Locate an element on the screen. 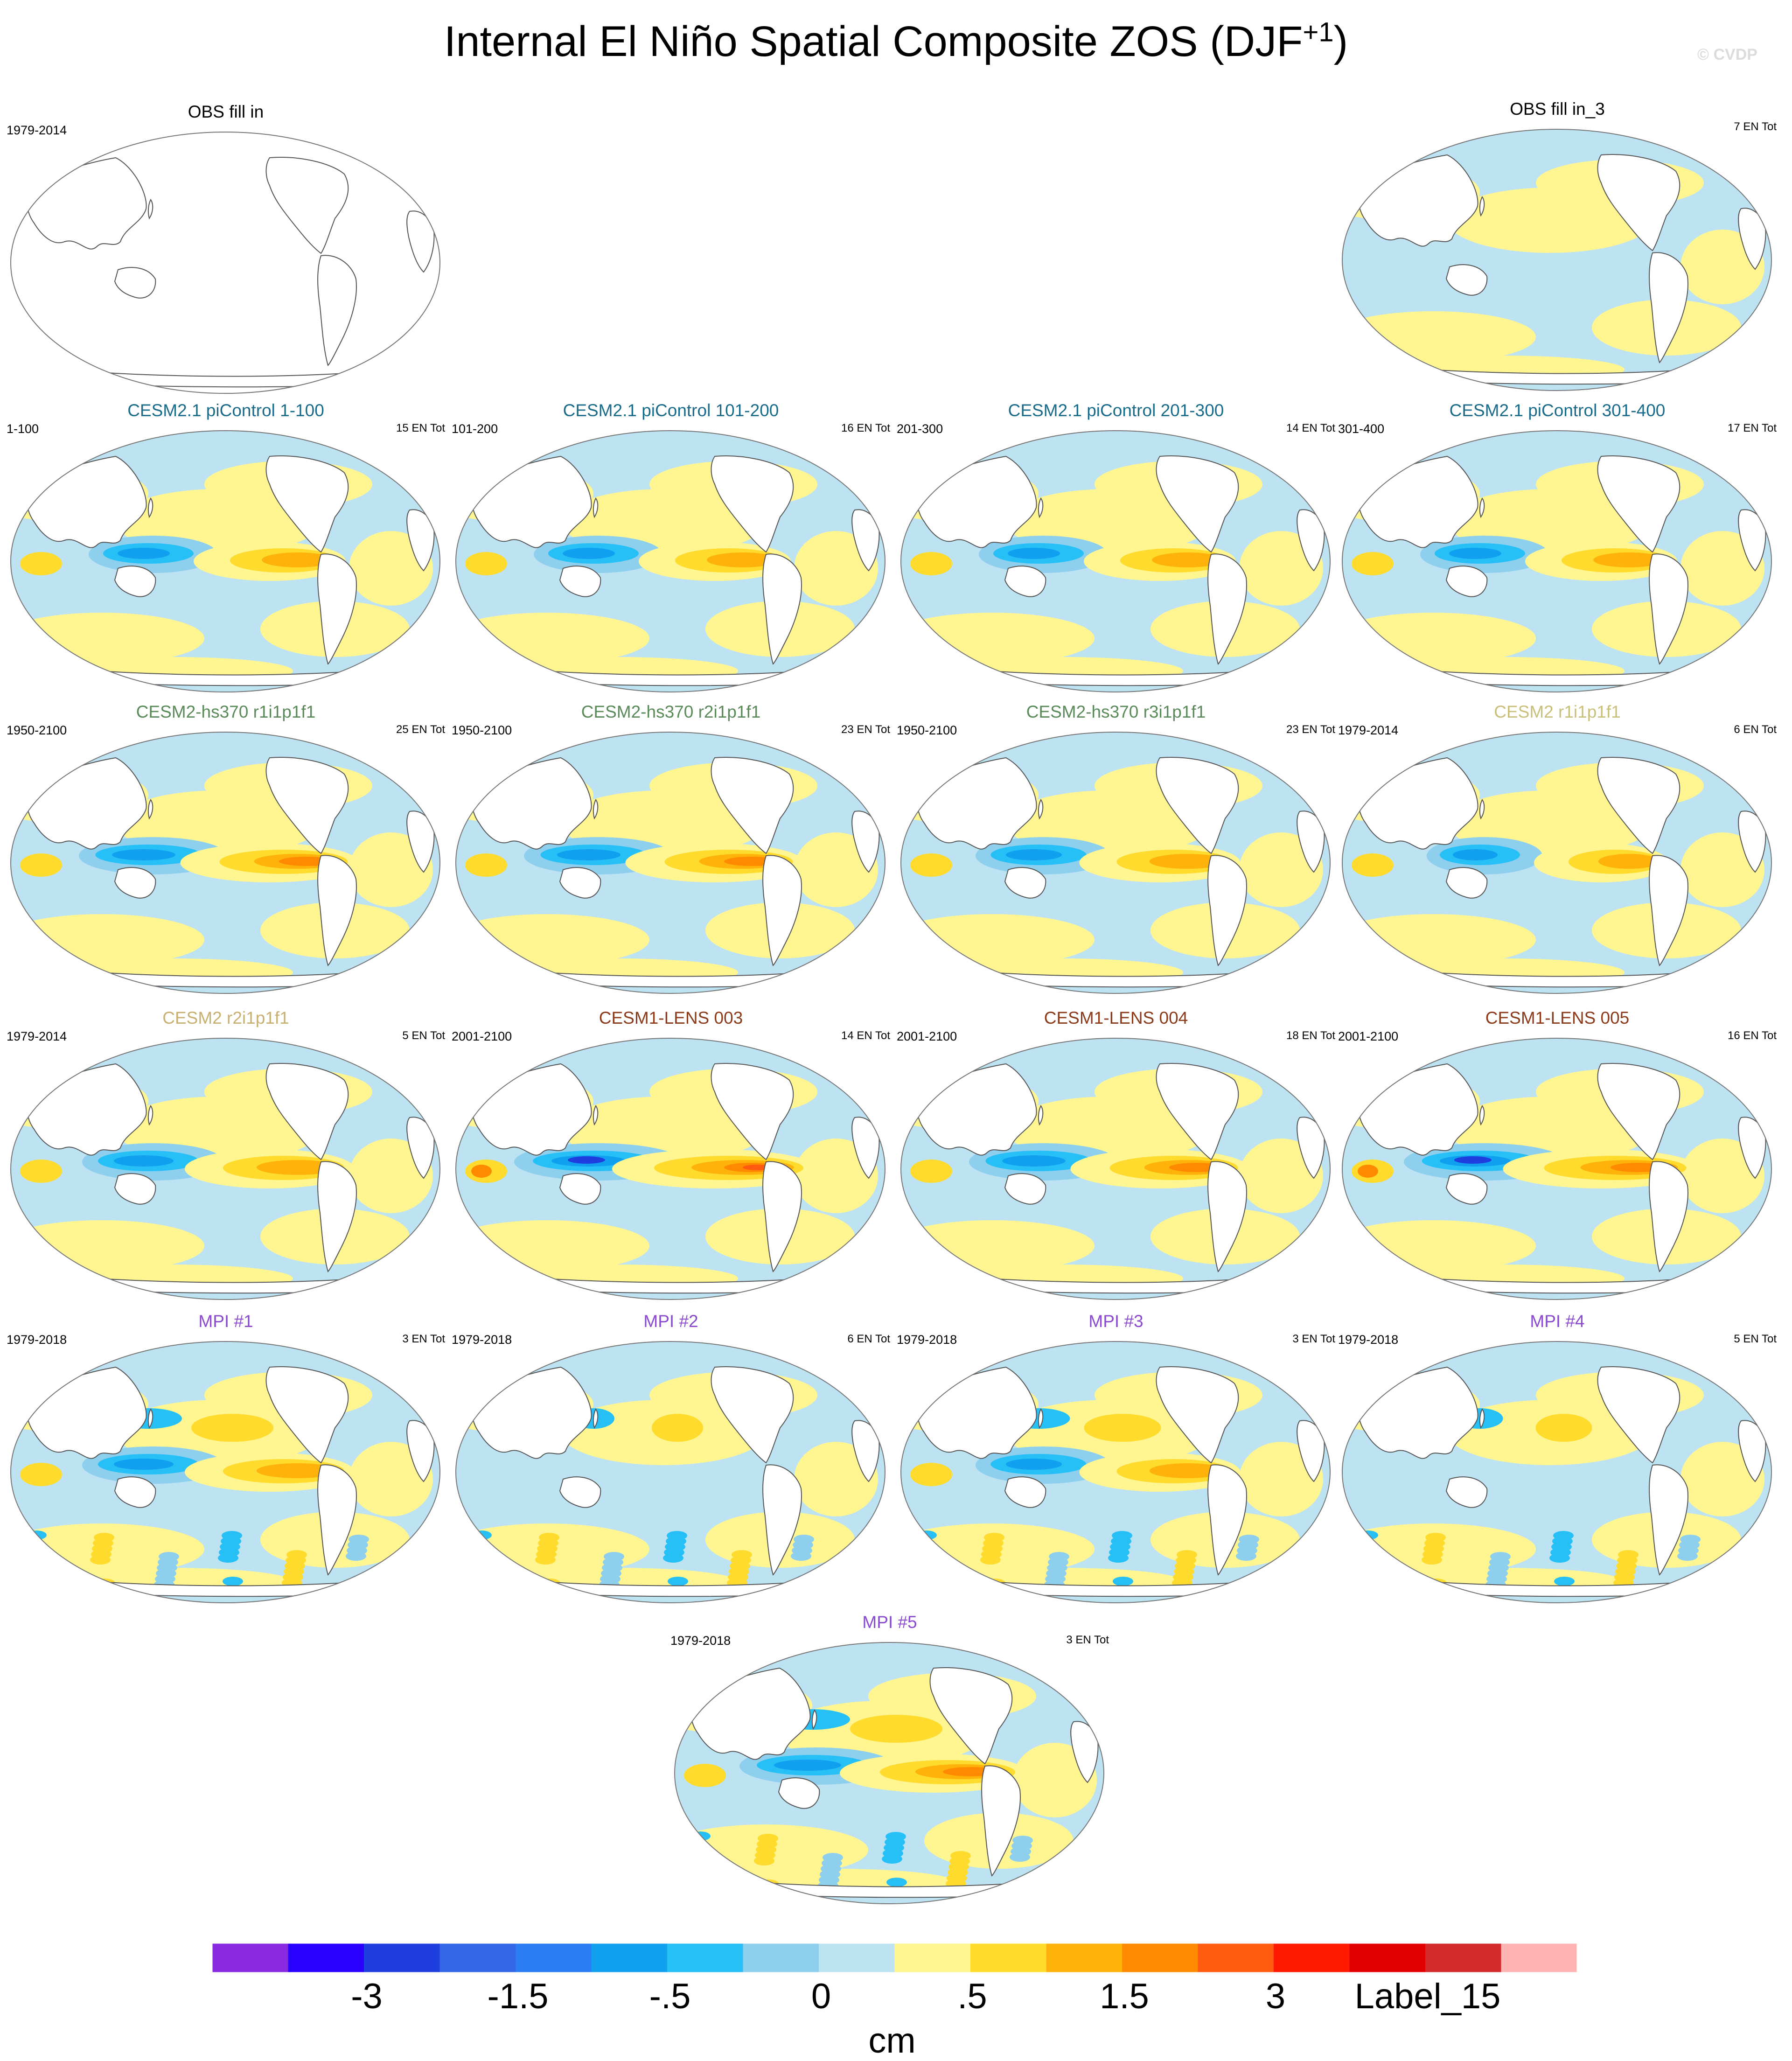 The image size is (1792, 2061). panel-en-count: 6 EN Tot is located at coordinates (1755, 729).